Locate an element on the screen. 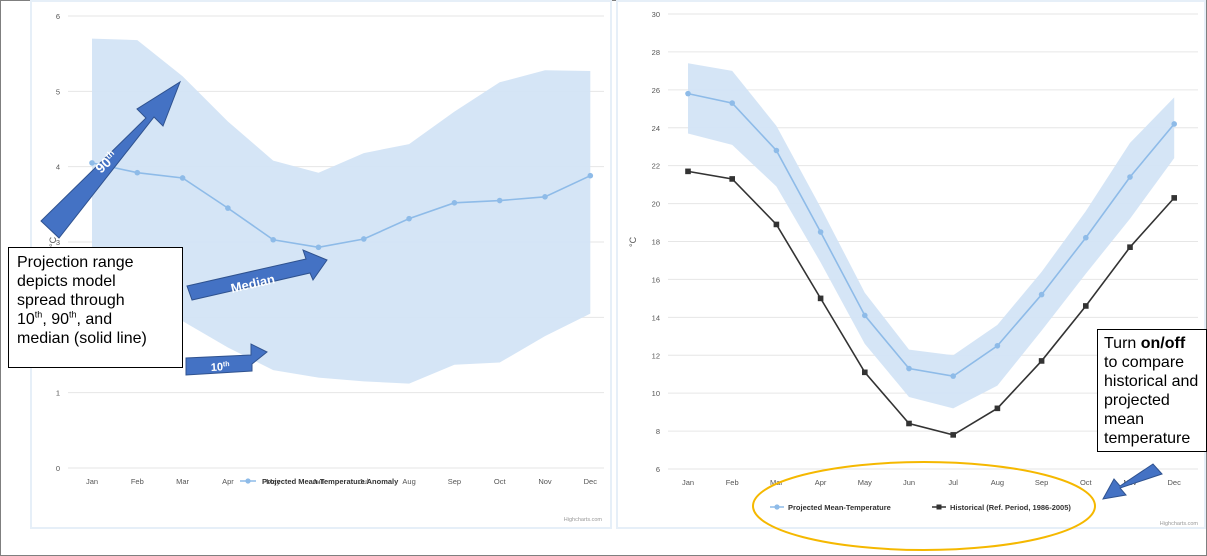 The height and width of the screenshot is (556, 1207). x-tick-label: Aug is located at coordinates (997, 482).